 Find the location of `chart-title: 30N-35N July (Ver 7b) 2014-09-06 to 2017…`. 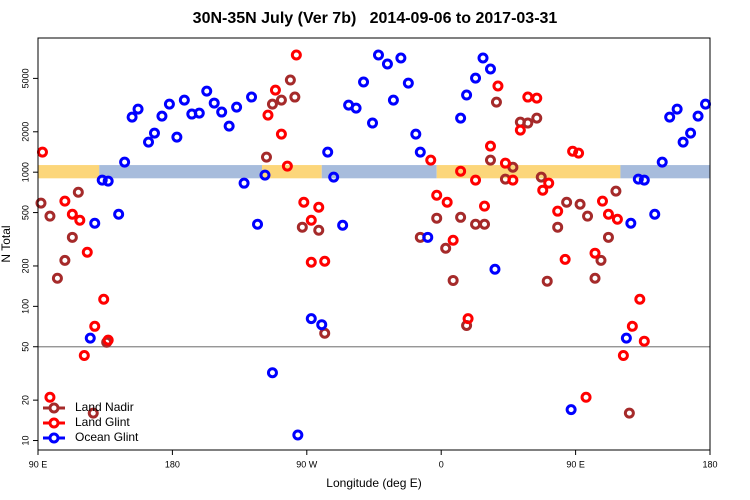

chart-title: 30N-35N July (Ver 7b) 2014-09-06 to 2017… is located at coordinates (375, 18).